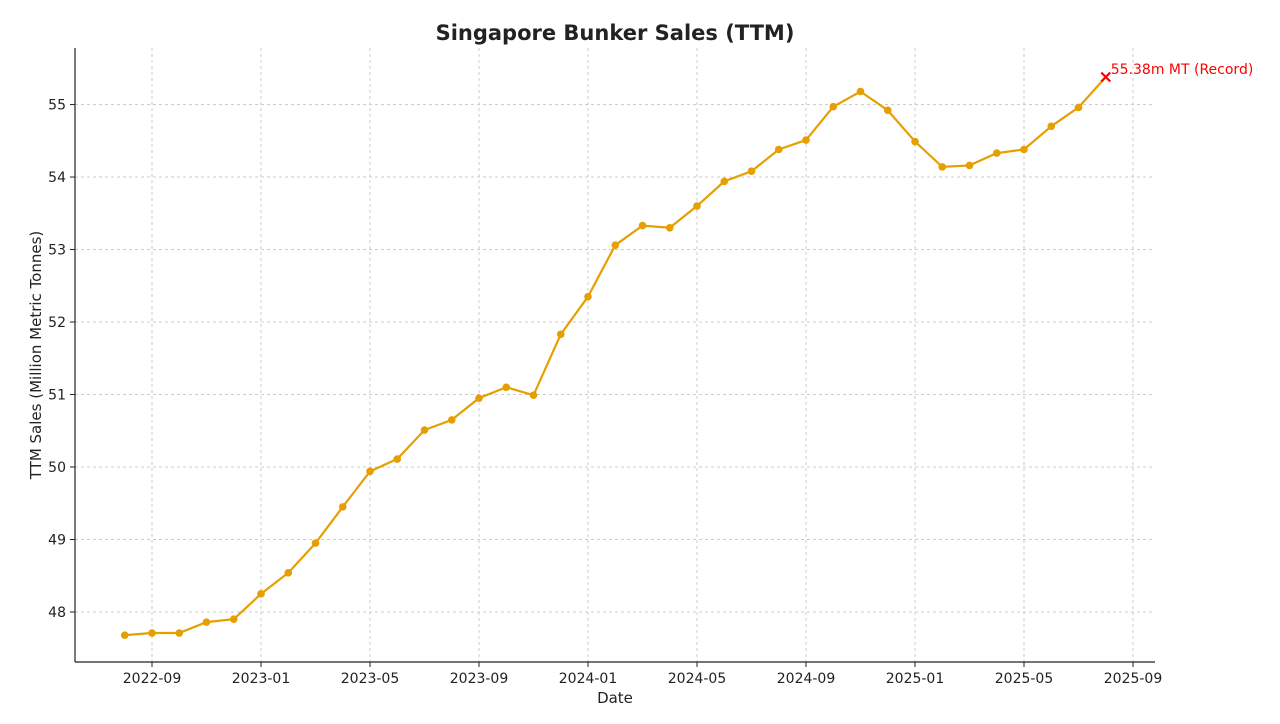  Describe the element at coordinates (152, 679) in the screenshot. I see `x-tick-label: 2022-09` at that location.